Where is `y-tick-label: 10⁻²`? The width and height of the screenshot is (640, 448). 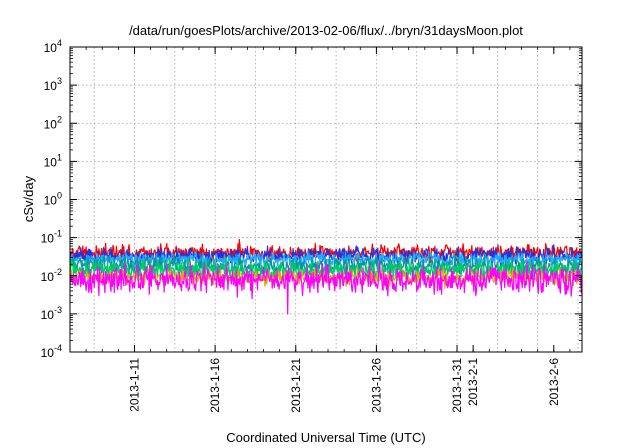 y-tick-label: 10⁻² is located at coordinates (51, 275).